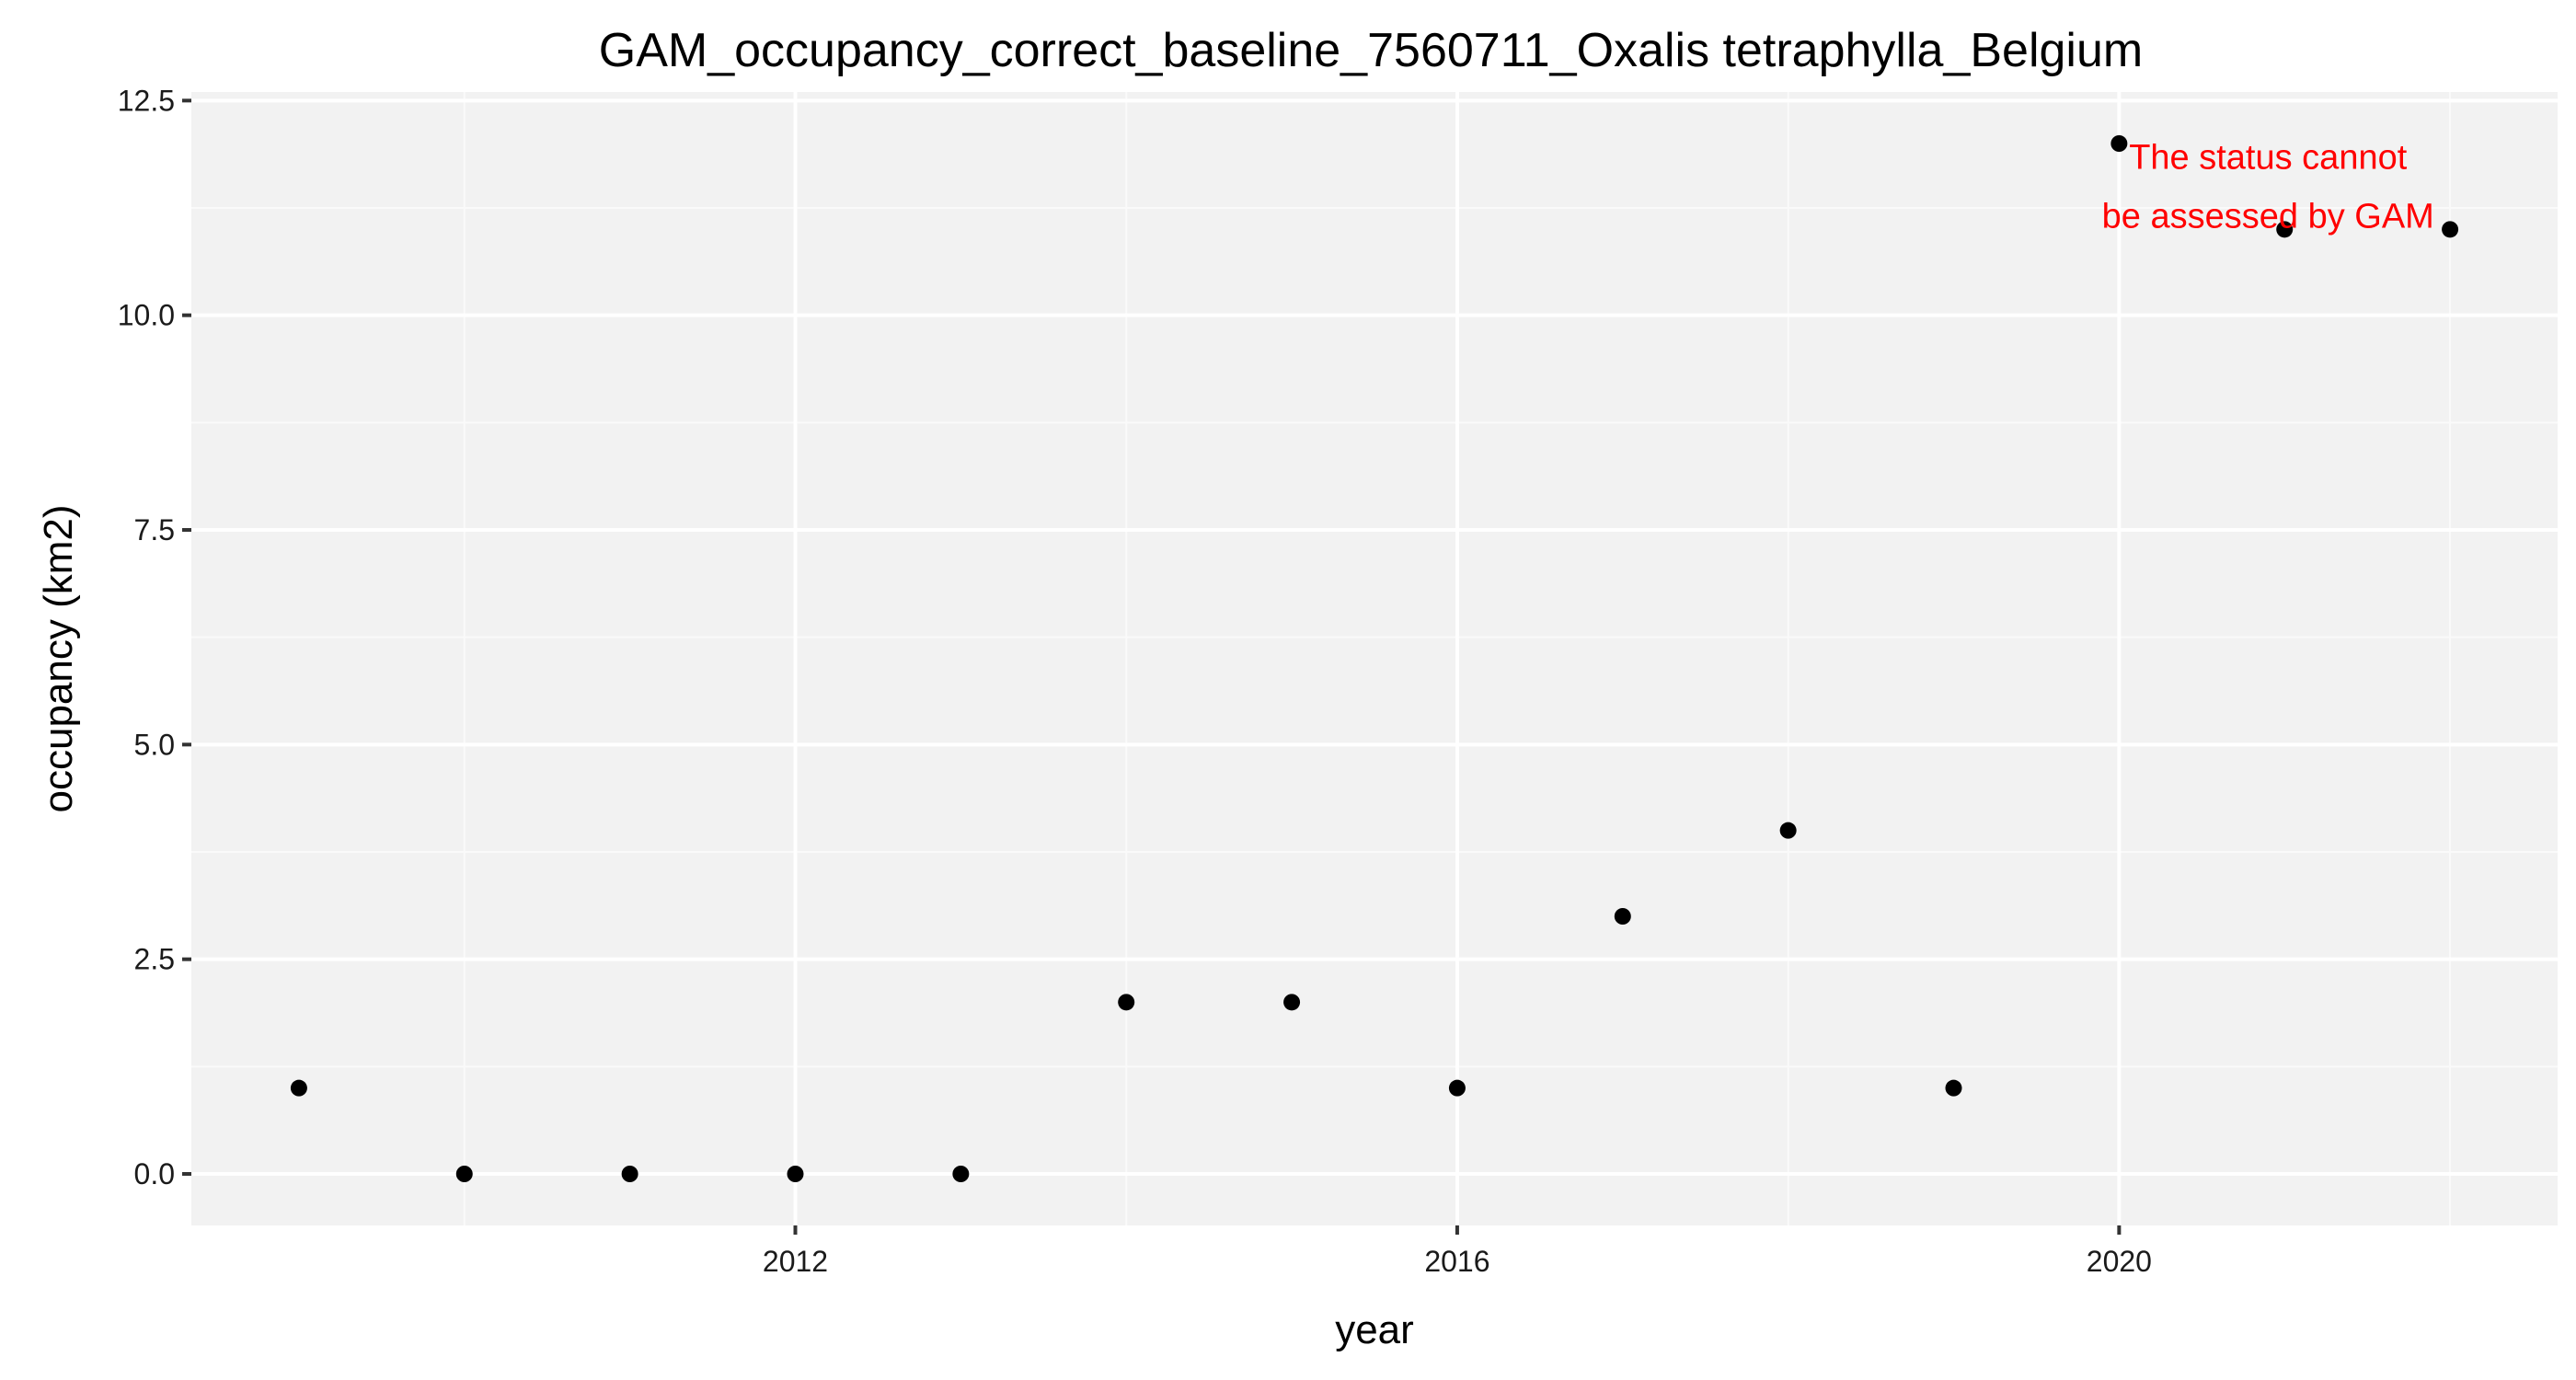  I want to click on x-axis: 2012 2016 2020, so click(1457, 1251).